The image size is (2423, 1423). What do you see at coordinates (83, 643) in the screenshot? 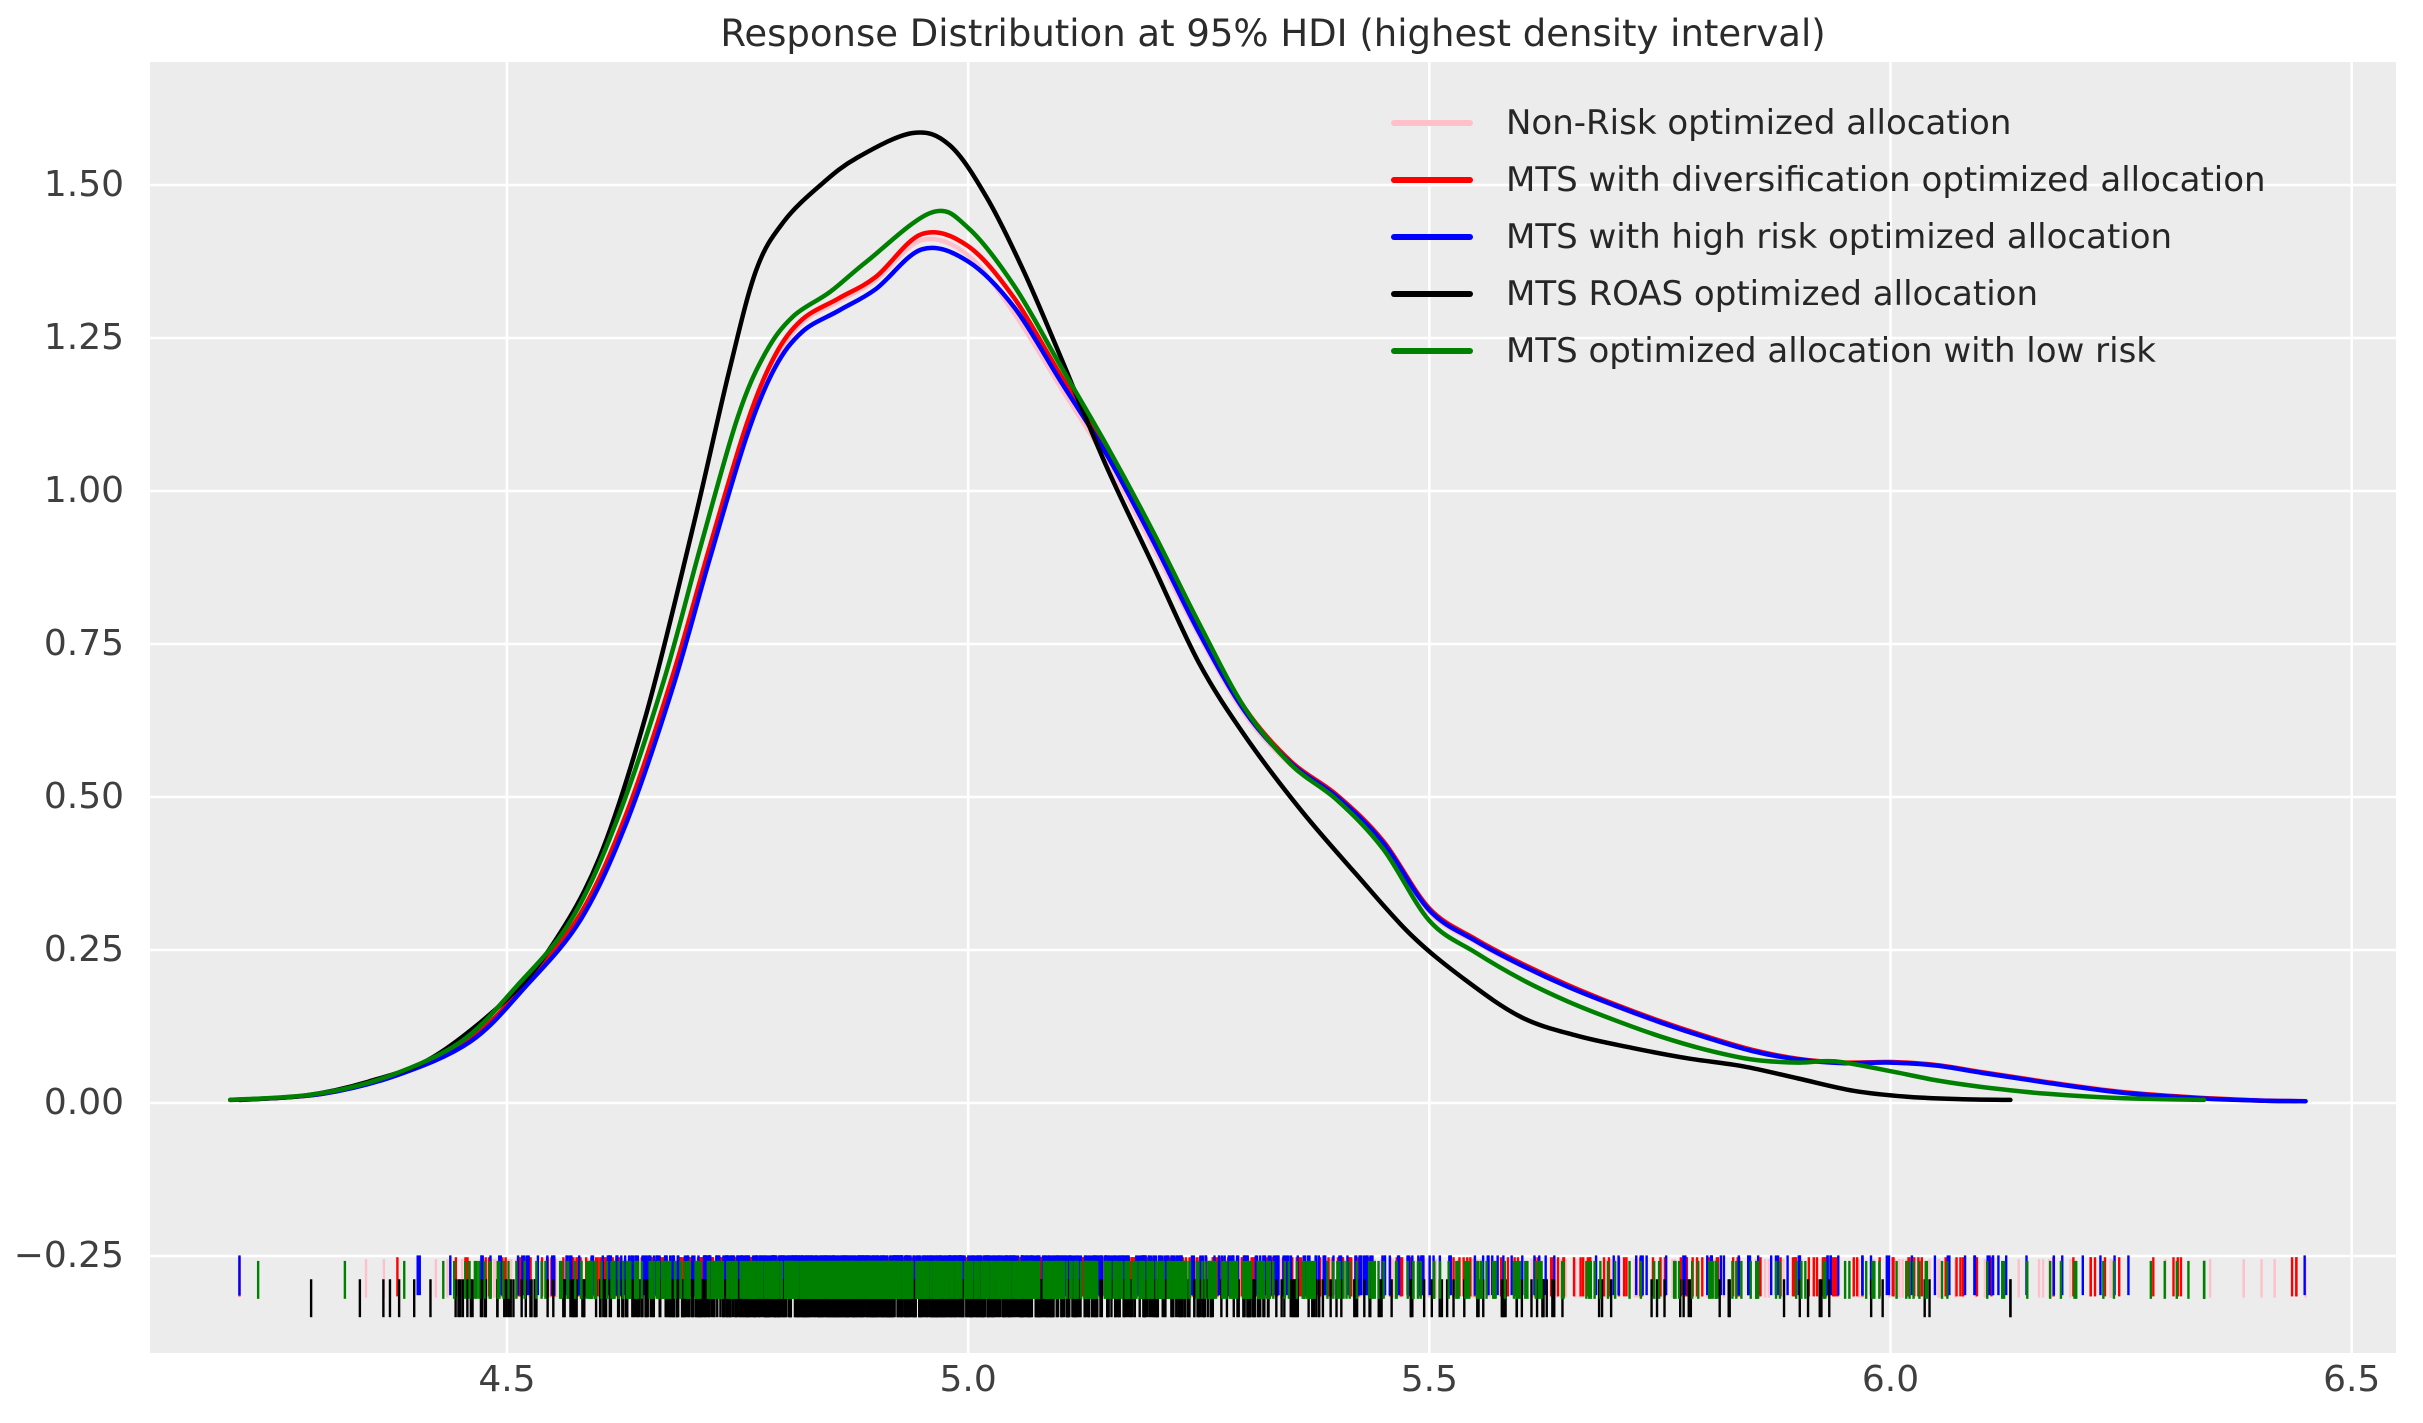
I see `y-tick-label: 0.75` at bounding box center [83, 643].